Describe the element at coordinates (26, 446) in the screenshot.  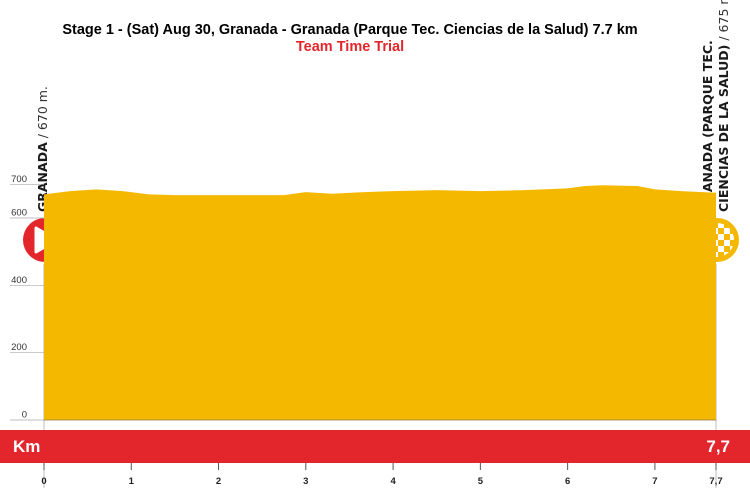
I see `km-label: Km` at that location.